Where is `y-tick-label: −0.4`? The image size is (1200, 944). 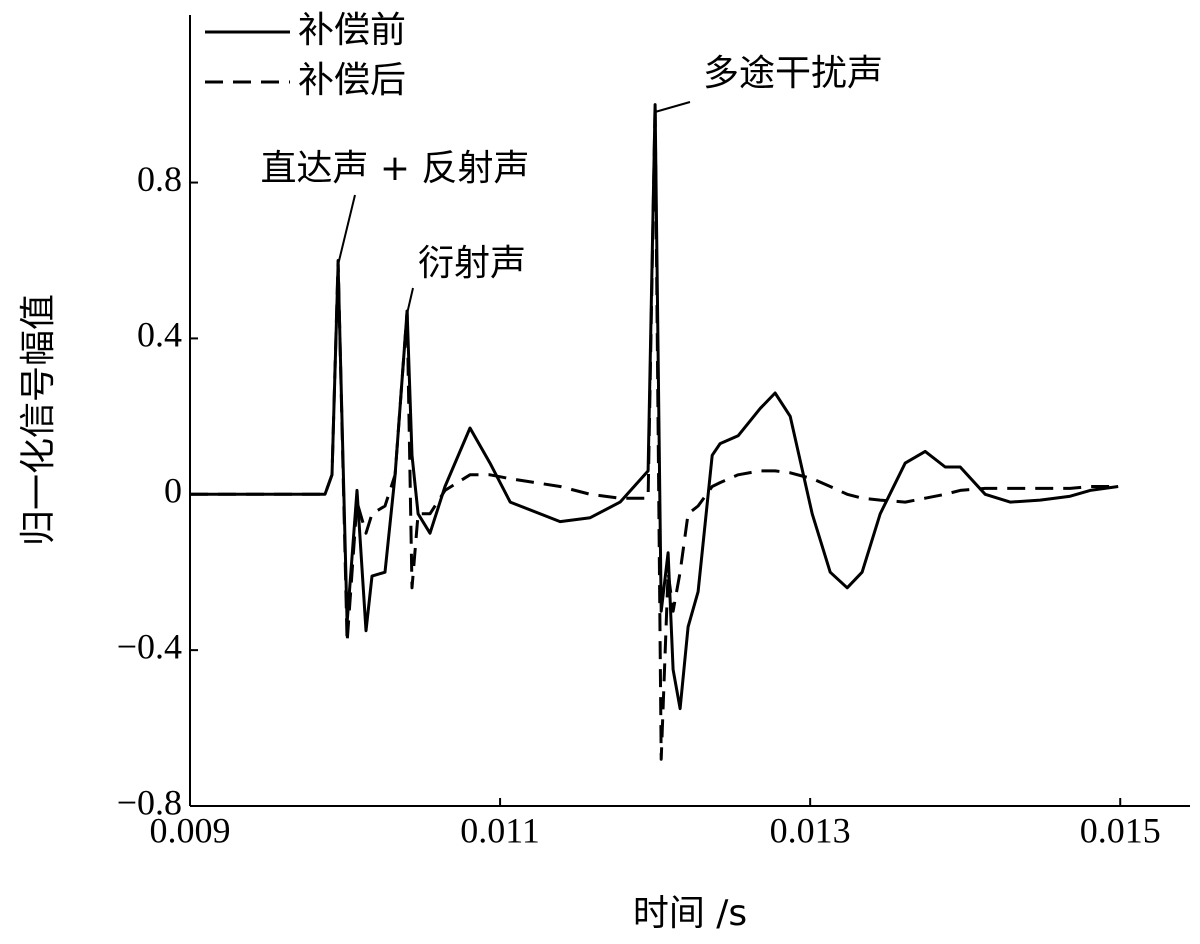 y-tick-label: −0.4 is located at coordinates (149, 646).